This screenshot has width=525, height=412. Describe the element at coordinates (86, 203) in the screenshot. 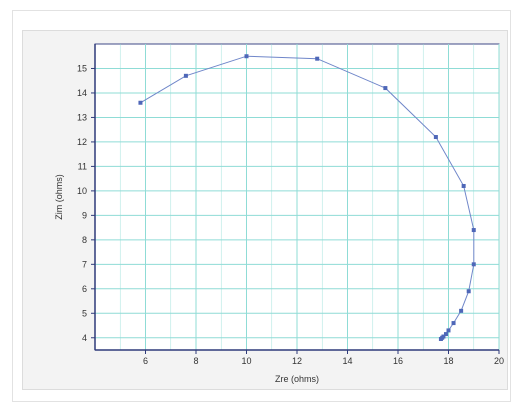

I see `y-tick-labels: 4 5 6 7 8 9 10 11 12 13 14 15` at that location.